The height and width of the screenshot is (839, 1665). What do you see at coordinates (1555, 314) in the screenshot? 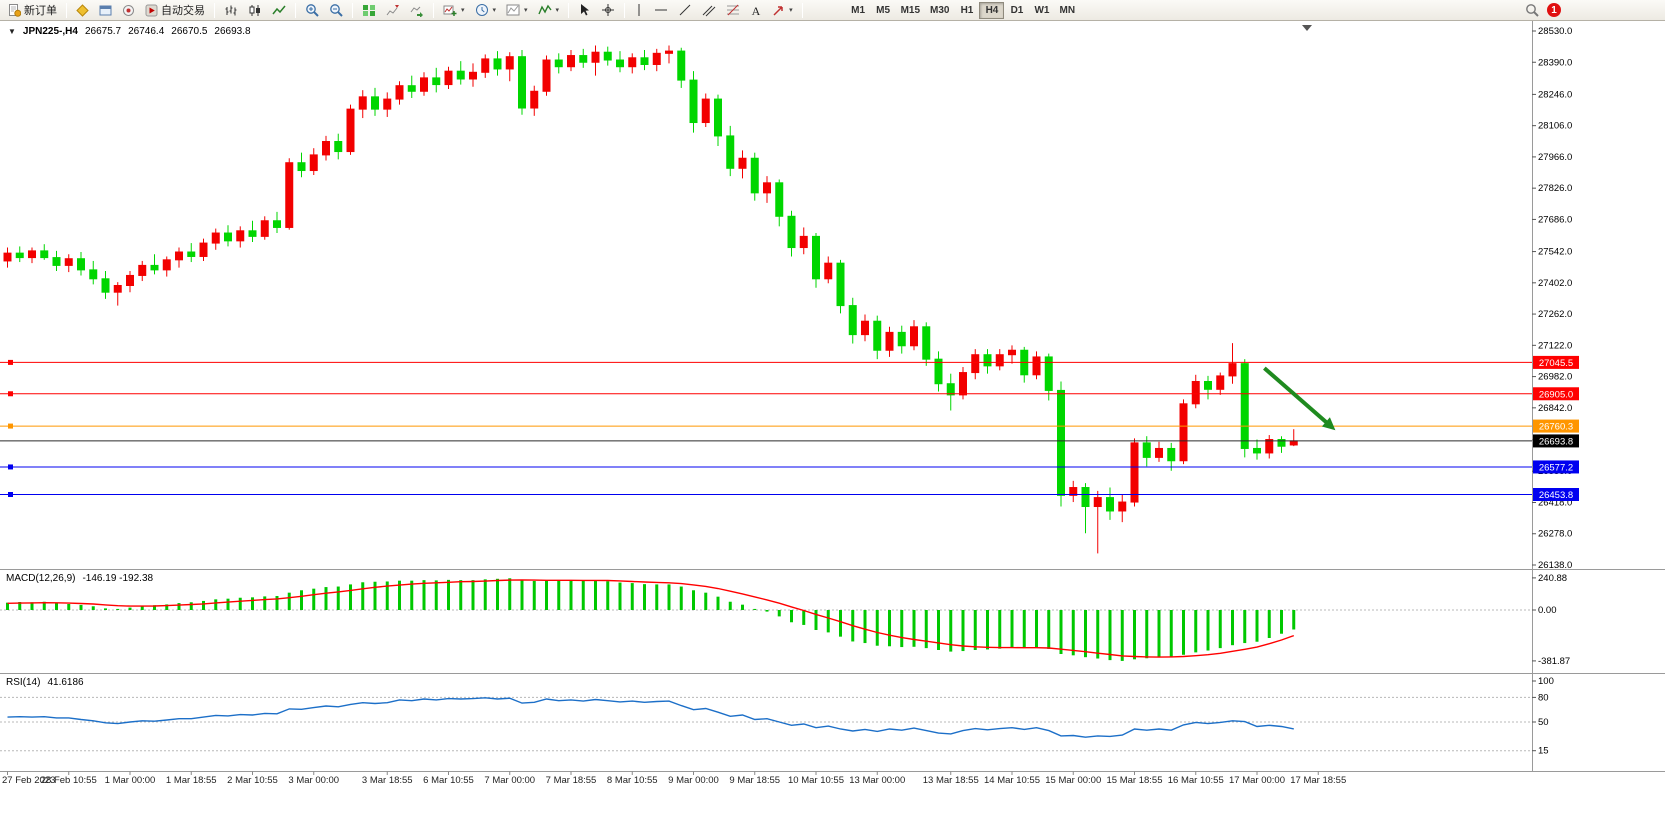
I see `price-axis-label: 27262.0` at bounding box center [1555, 314].